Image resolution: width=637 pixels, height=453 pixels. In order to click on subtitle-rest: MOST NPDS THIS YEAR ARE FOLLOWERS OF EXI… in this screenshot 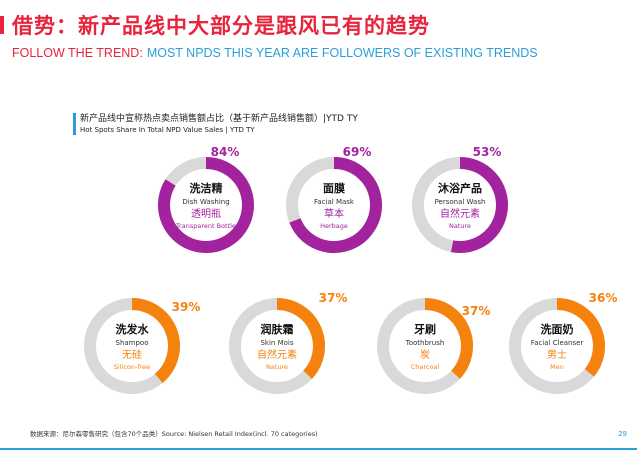, I will do `click(342, 53)`.